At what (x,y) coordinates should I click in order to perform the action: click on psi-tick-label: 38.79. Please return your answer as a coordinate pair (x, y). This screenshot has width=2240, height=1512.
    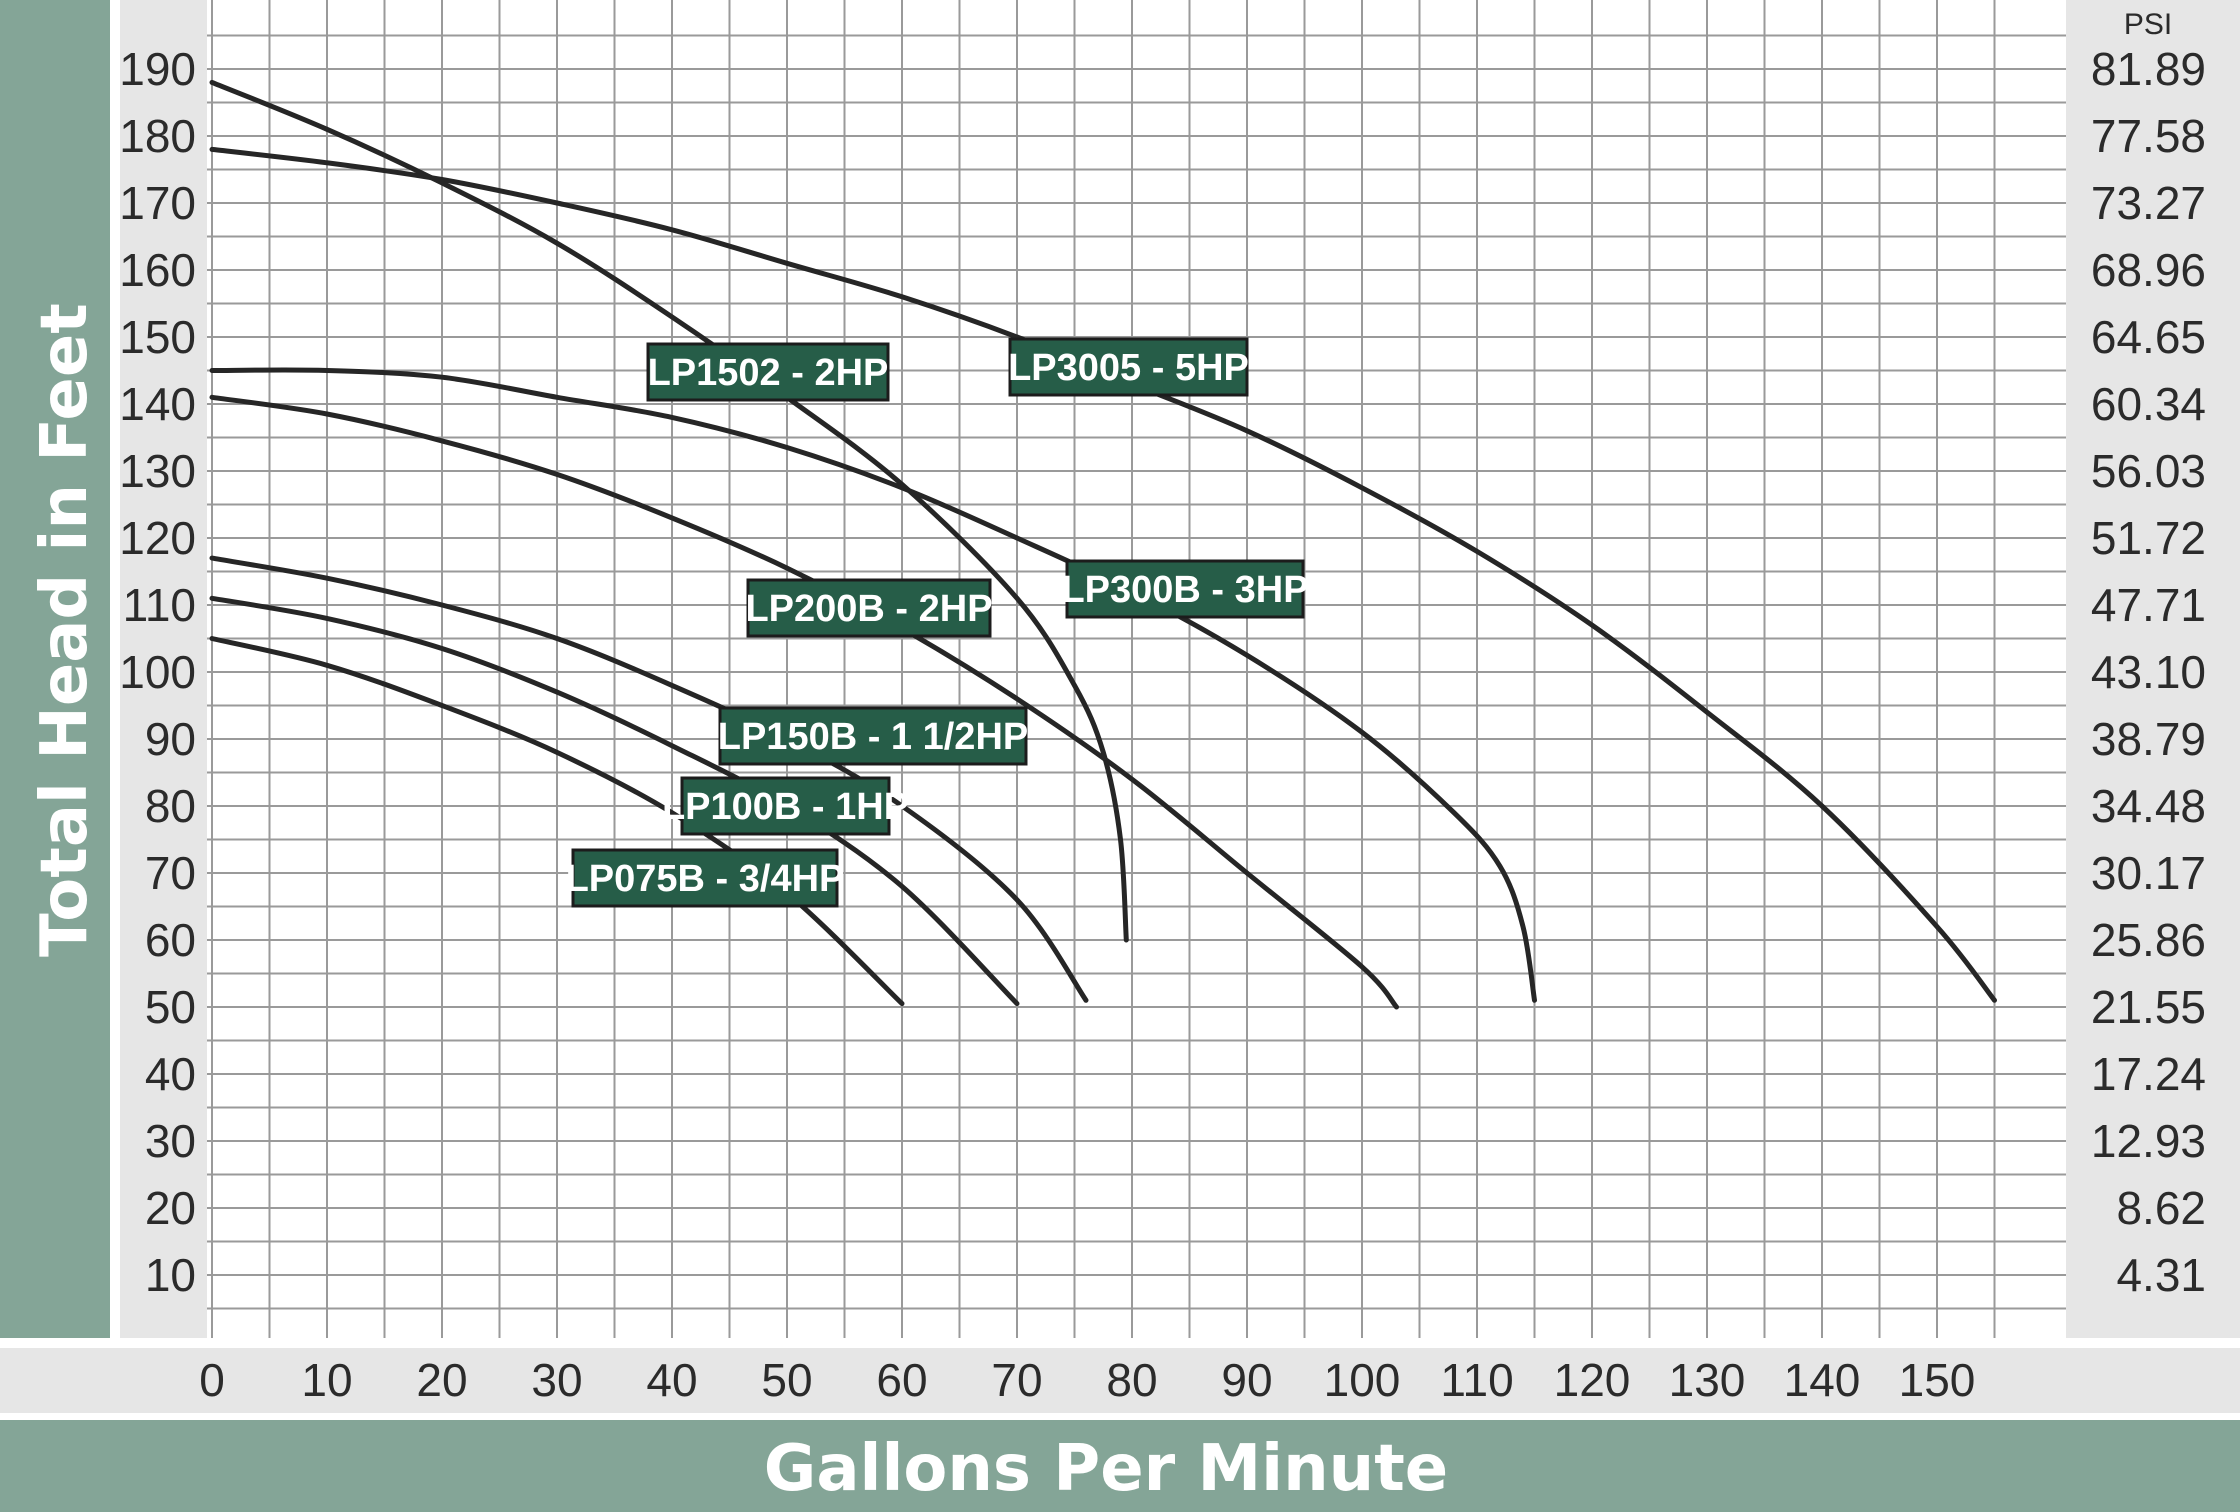
    Looking at the image, I should click on (2148, 739).